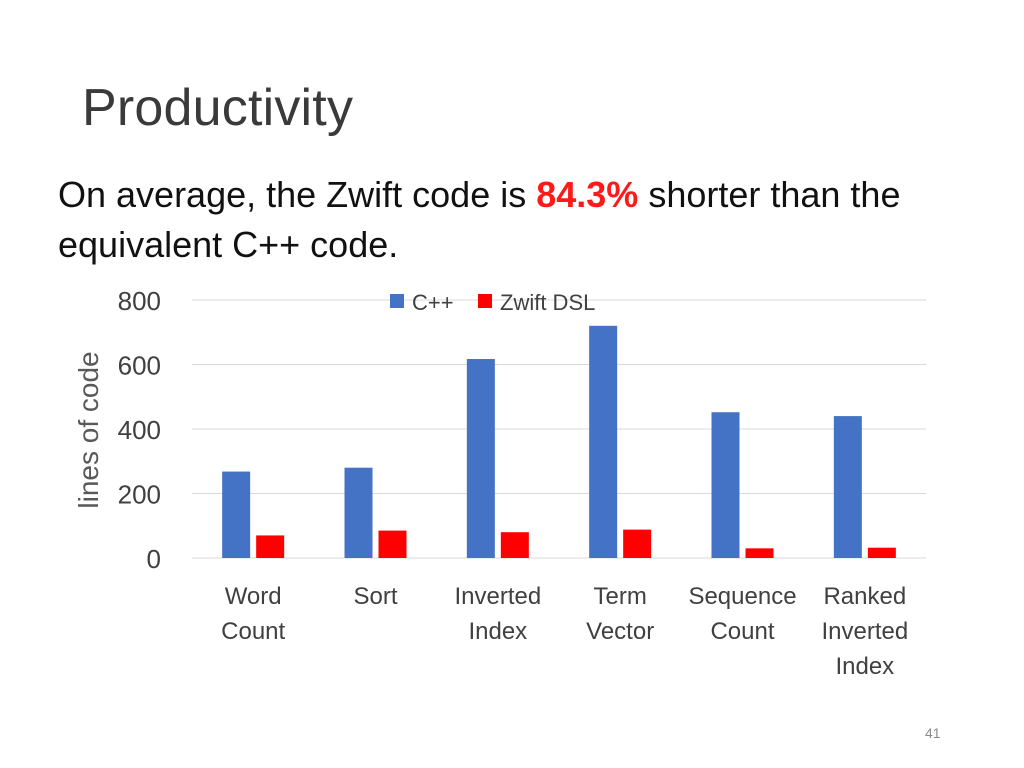 This screenshot has height=768, width=1024. What do you see at coordinates (620, 631) in the screenshot?
I see `x-tick-label-line: Vector` at bounding box center [620, 631].